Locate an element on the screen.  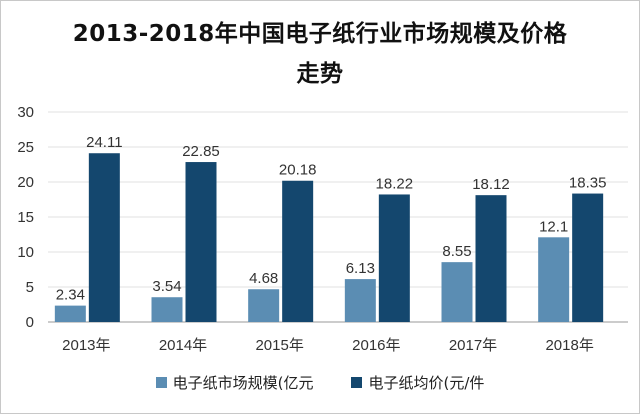
data-label: 24.11 is located at coordinates (104, 142).